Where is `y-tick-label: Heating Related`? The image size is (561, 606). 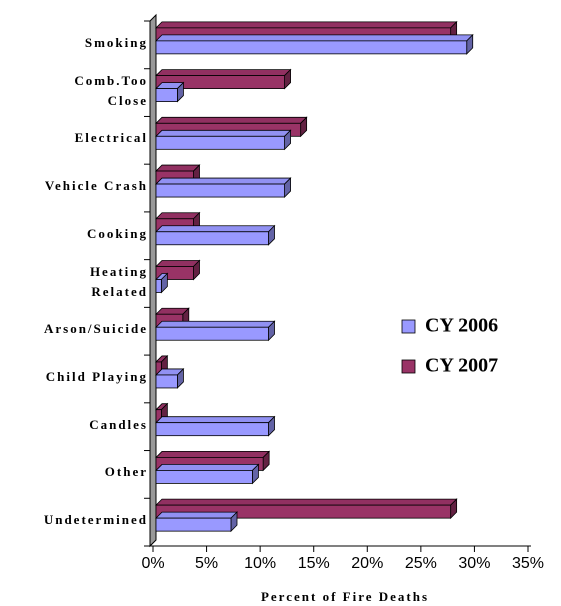 y-tick-label: Heating Related is located at coordinates (118, 281).